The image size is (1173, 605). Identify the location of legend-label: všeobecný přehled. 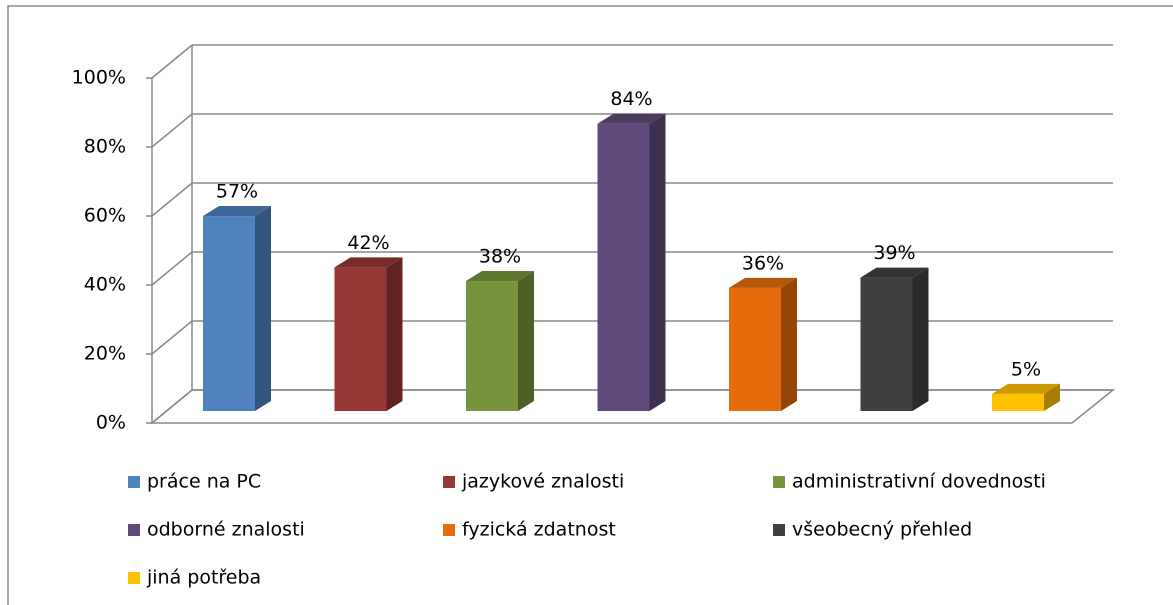
(882, 530).